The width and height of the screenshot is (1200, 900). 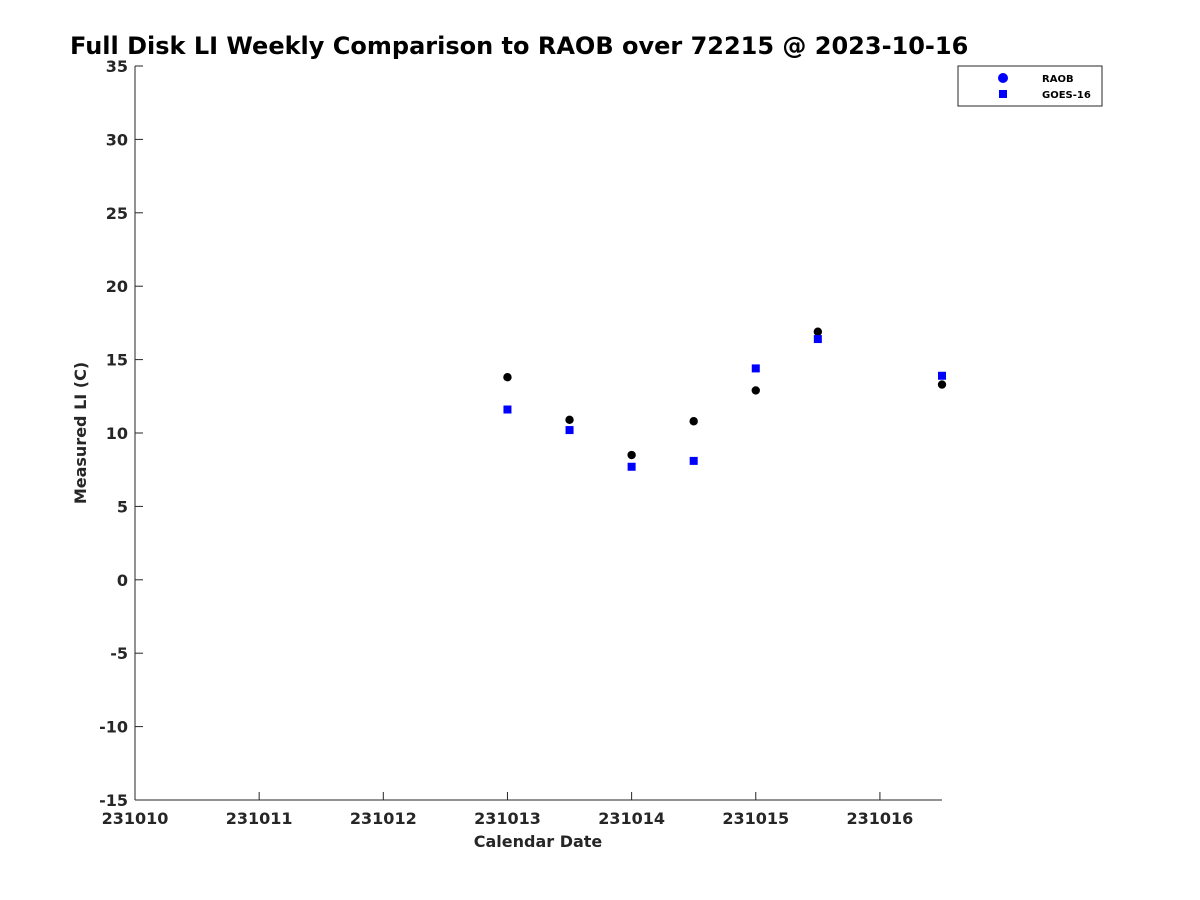 I want to click on legend-box, so click(x=1030, y=86).